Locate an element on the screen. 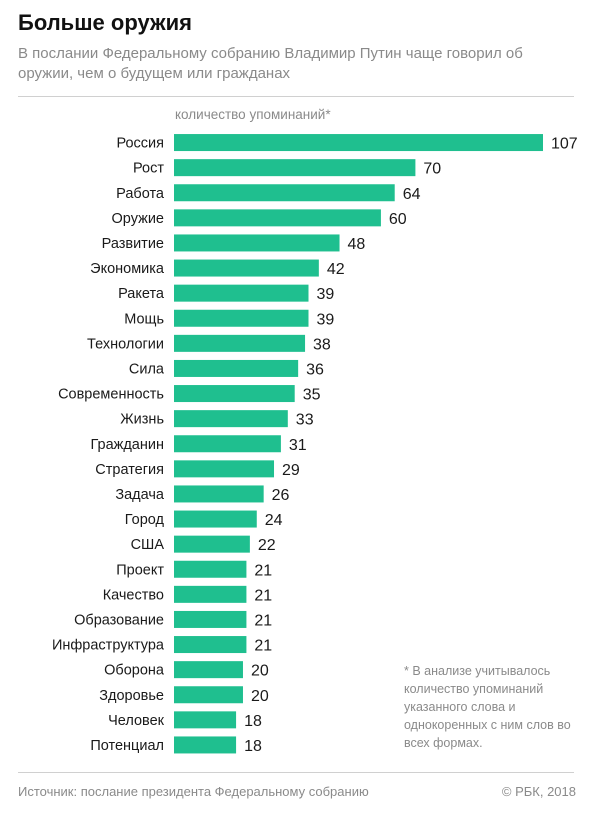 This screenshot has height=814, width=590. category-label: Инфраструктура is located at coordinates (108, 646).